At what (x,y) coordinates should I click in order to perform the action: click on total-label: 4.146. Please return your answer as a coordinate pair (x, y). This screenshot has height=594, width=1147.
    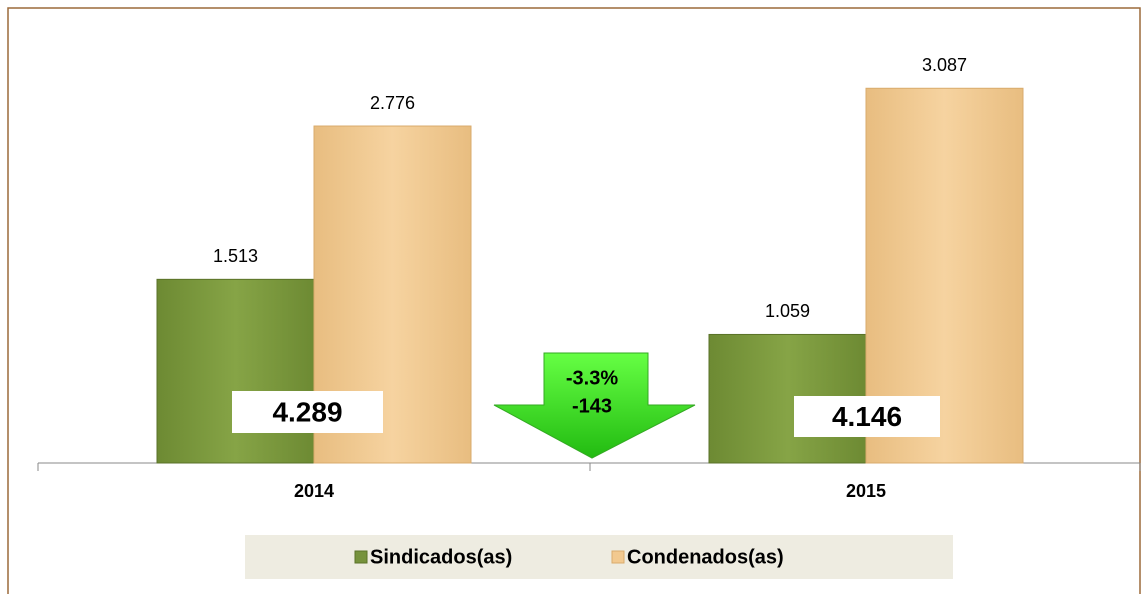
    Looking at the image, I should click on (867, 416).